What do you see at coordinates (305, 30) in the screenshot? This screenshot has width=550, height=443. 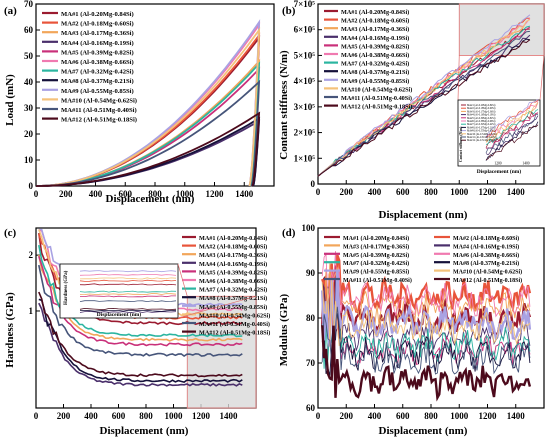 I see `y-tick-label: 6×10⁵` at bounding box center [305, 30].